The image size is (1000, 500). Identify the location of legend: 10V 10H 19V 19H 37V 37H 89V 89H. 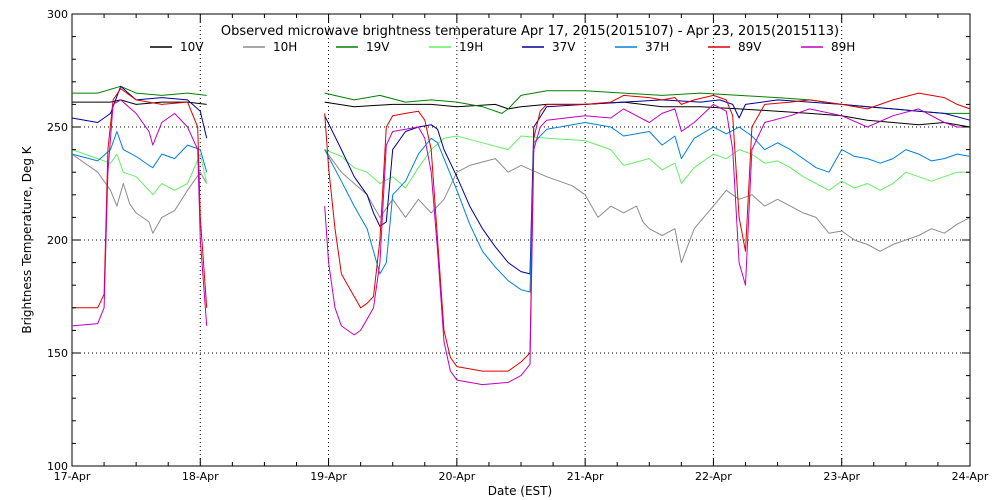
(502, 47).